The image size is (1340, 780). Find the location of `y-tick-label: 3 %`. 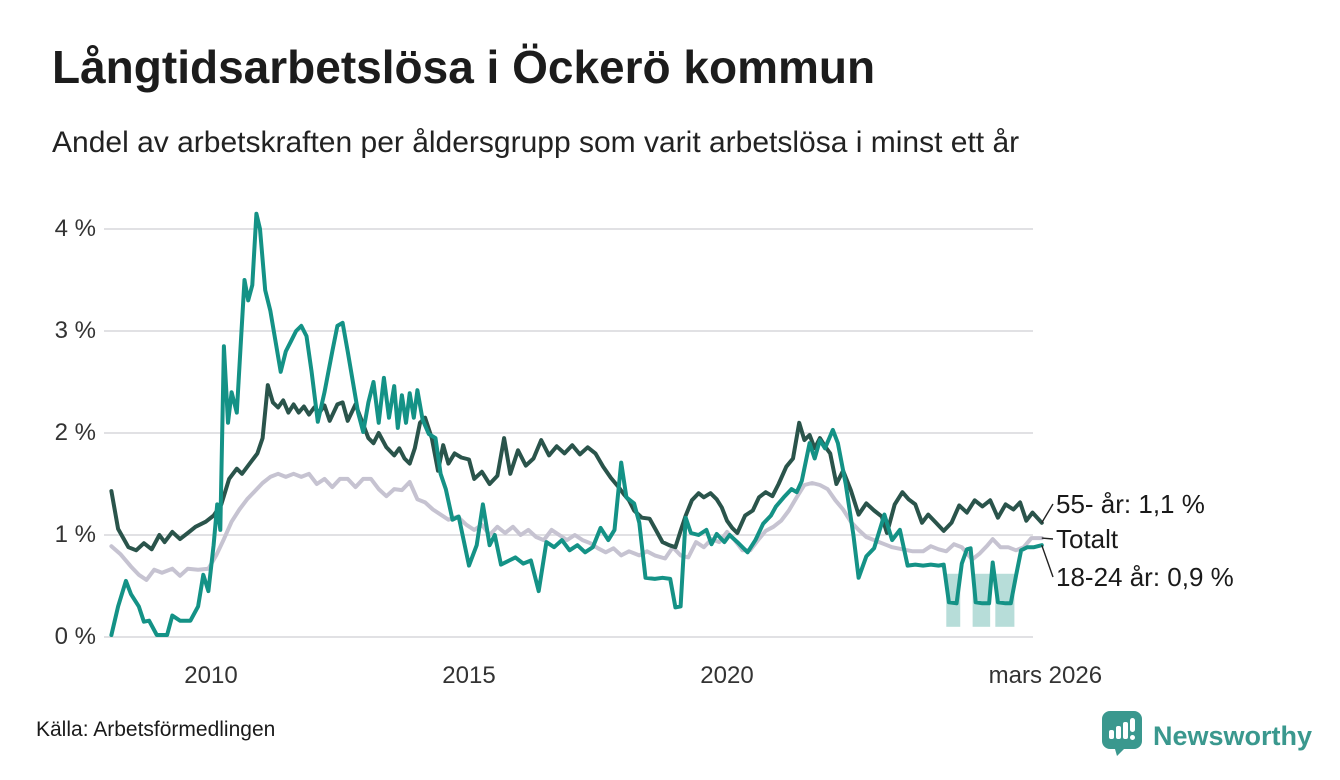

y-tick-label: 3 % is located at coordinates (75, 330).